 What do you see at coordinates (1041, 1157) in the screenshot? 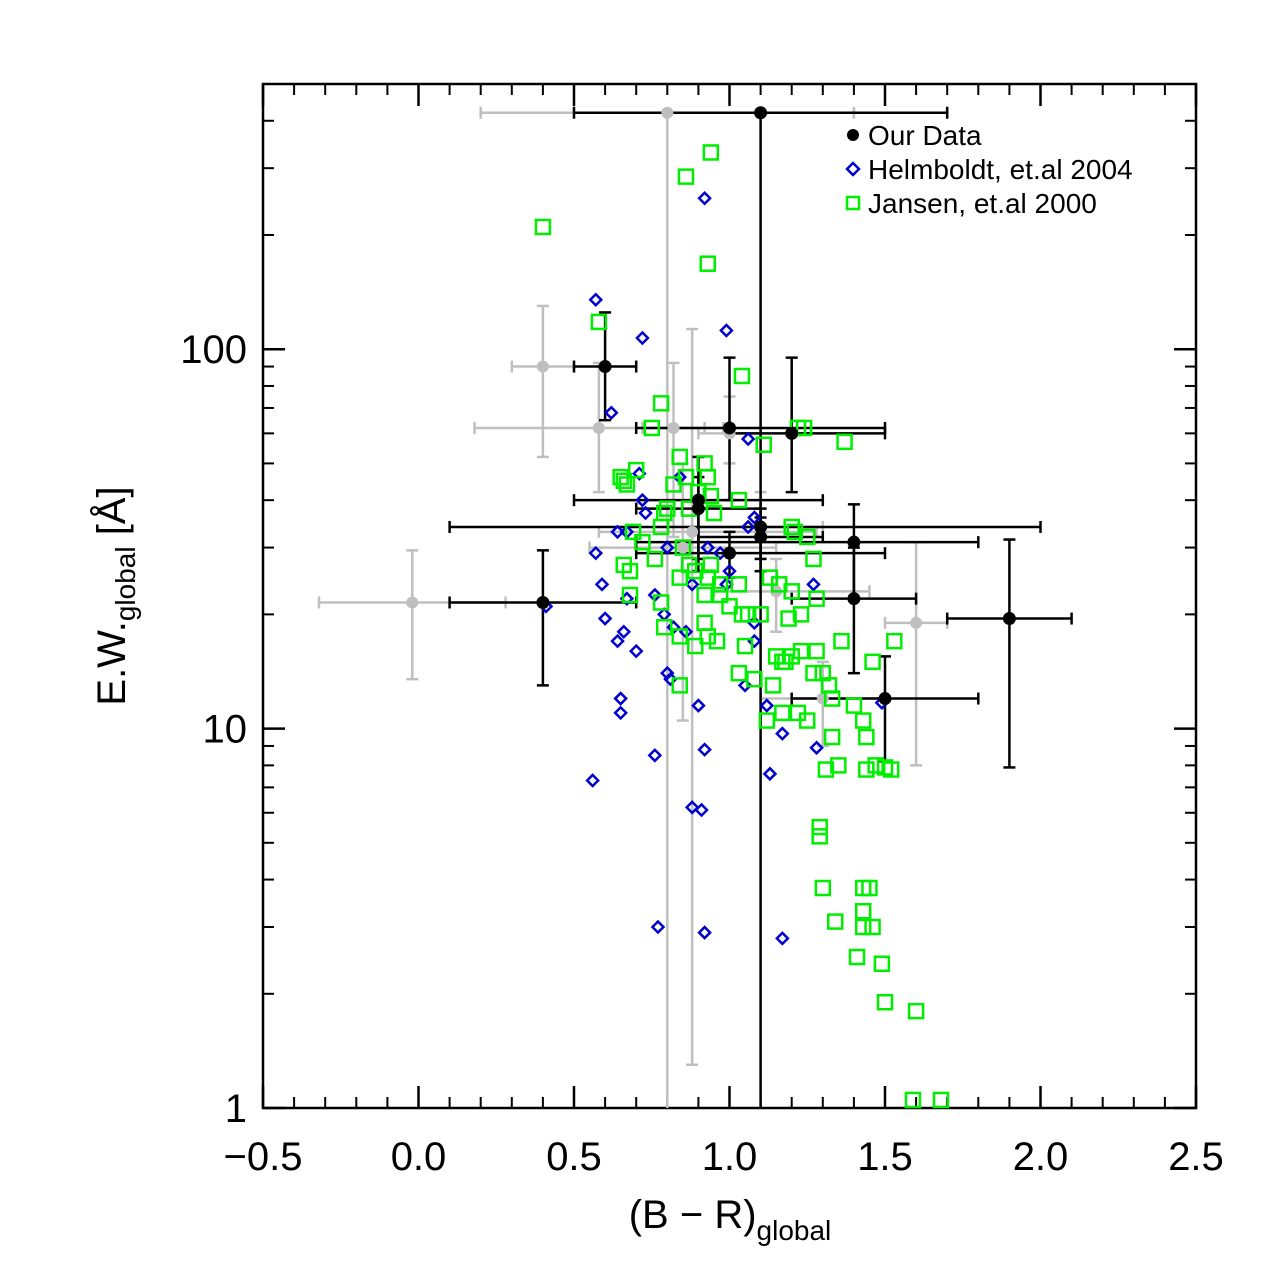
I see `x-tick-label: 2.0` at bounding box center [1041, 1157].